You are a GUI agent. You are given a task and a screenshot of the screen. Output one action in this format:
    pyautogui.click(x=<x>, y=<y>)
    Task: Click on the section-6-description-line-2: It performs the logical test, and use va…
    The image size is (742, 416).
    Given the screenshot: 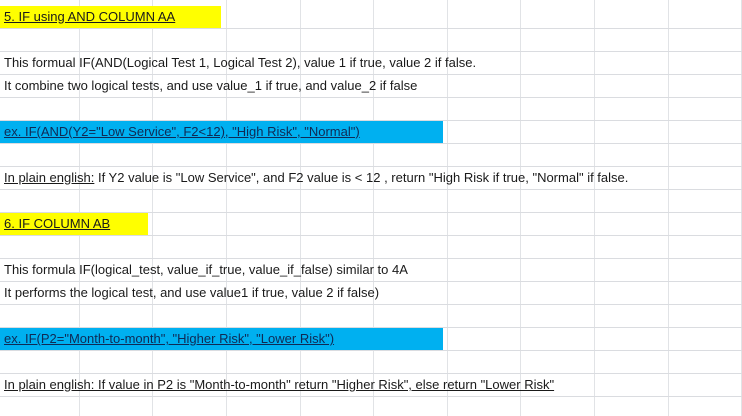 What is the action you would take?
    pyautogui.click(x=192, y=292)
    